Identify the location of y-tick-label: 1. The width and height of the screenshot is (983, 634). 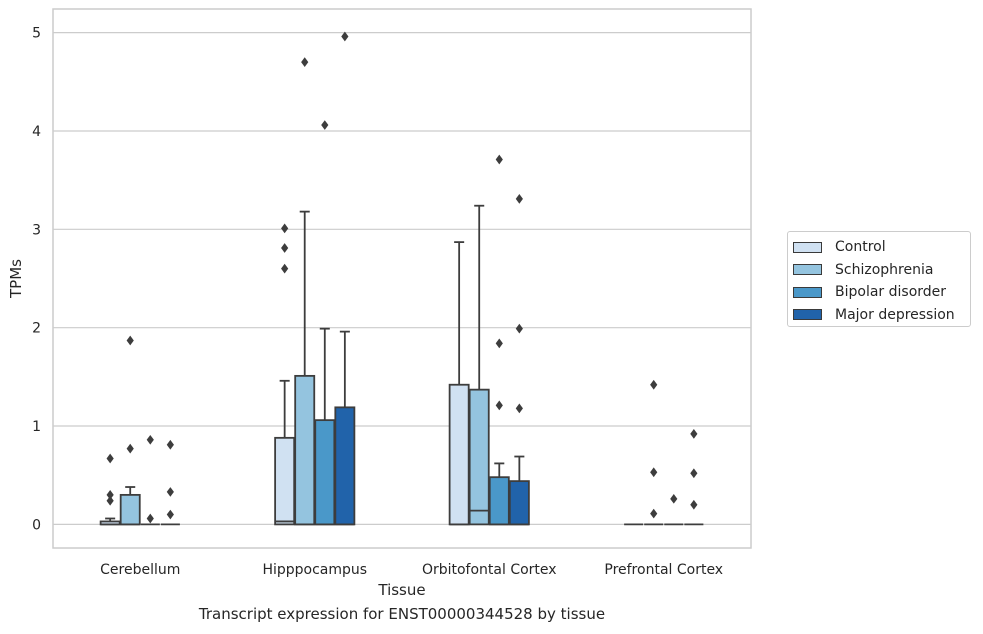
(36, 427).